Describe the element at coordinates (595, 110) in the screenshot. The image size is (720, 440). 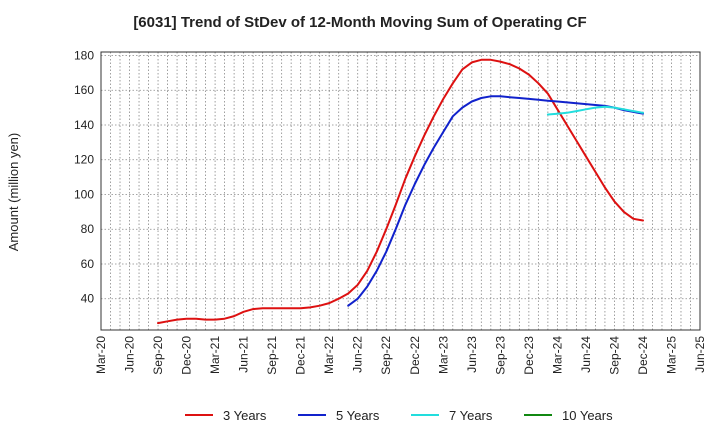
I see `series-line-7-years` at that location.